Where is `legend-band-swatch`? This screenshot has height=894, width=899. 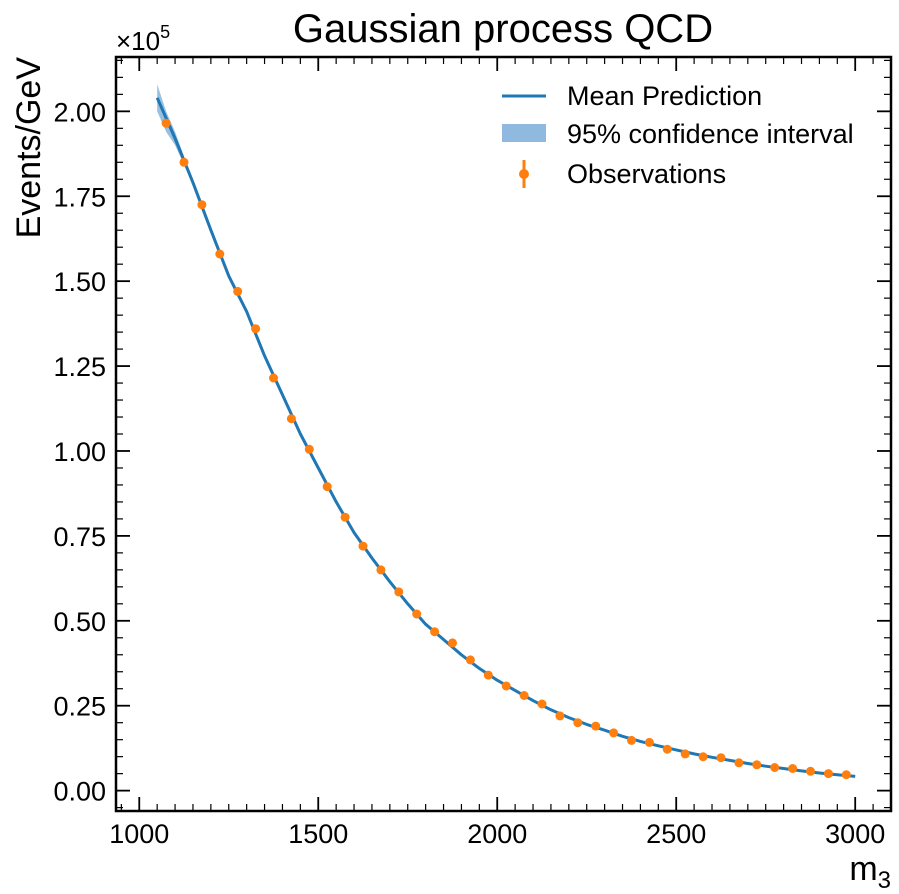 legend-band-swatch is located at coordinates (524, 133).